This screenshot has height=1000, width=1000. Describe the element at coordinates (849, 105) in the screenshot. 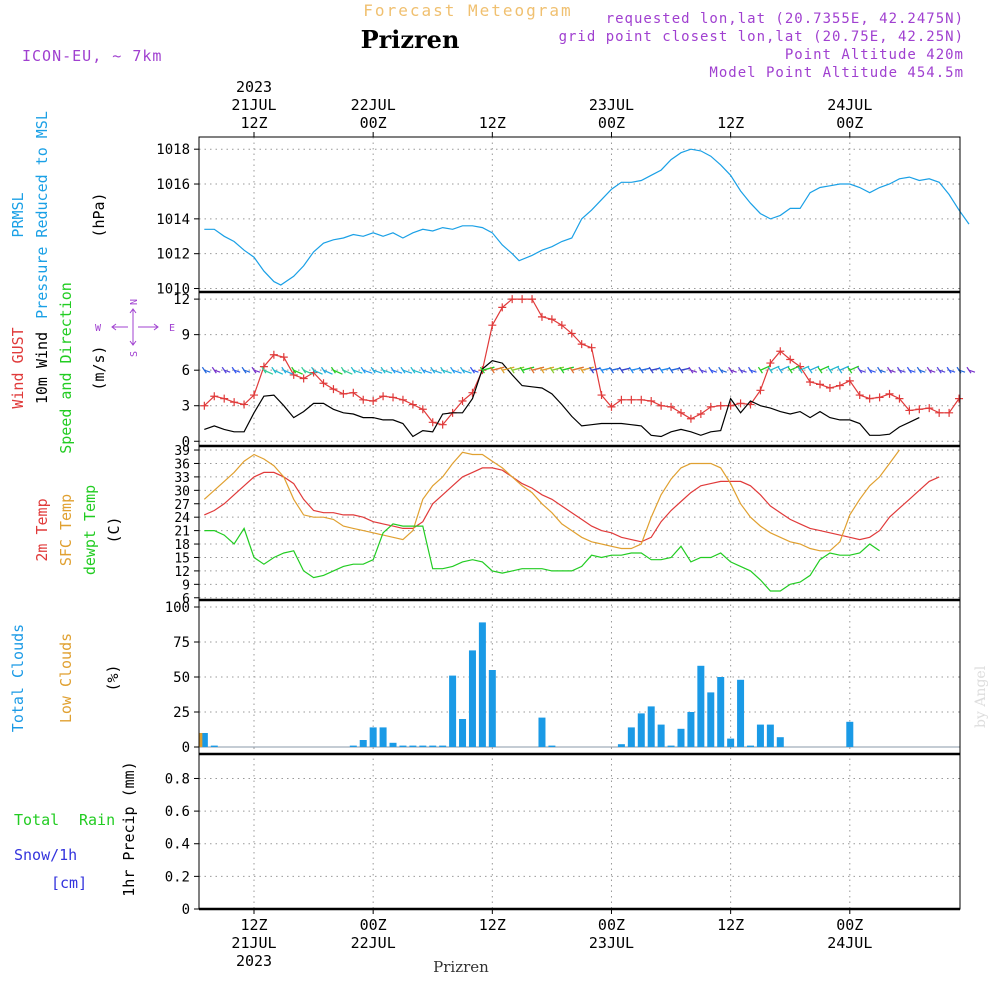

I see `top-day-label: 24JUL` at that location.